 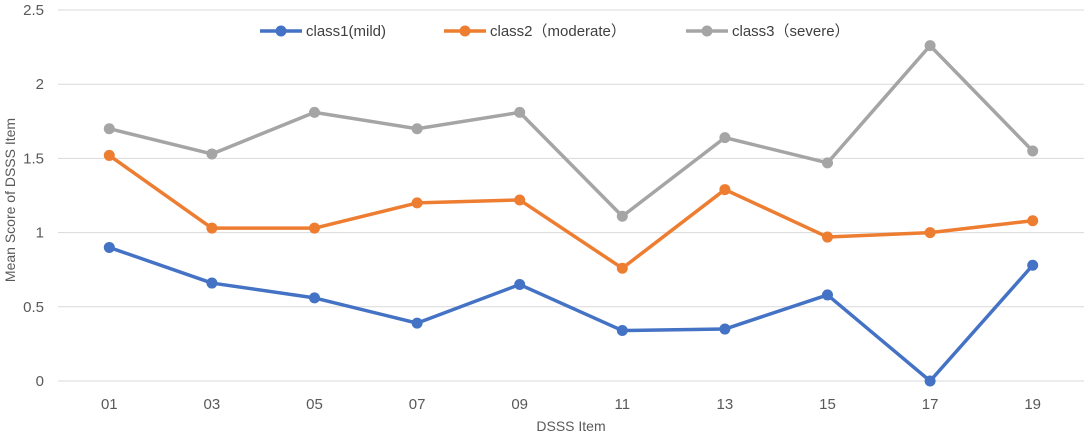 I want to click on y-tick-label: 0, so click(x=40, y=381).